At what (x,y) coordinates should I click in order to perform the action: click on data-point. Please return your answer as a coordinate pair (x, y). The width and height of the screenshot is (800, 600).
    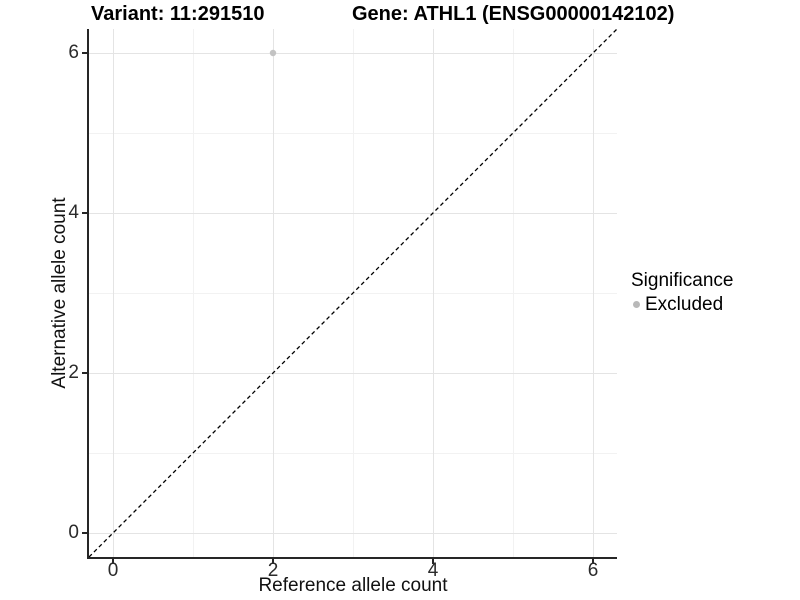
    Looking at the image, I should click on (273, 53).